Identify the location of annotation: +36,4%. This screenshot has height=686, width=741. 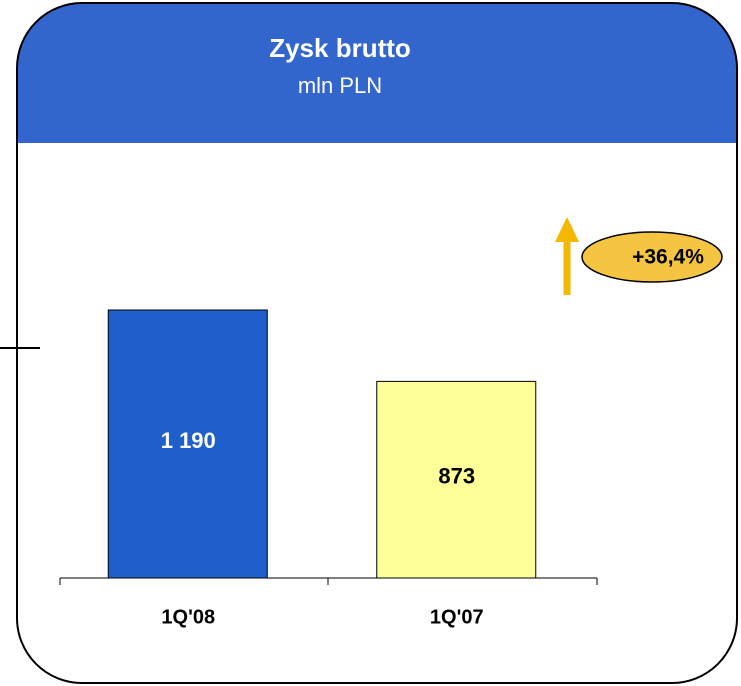
(668, 257).